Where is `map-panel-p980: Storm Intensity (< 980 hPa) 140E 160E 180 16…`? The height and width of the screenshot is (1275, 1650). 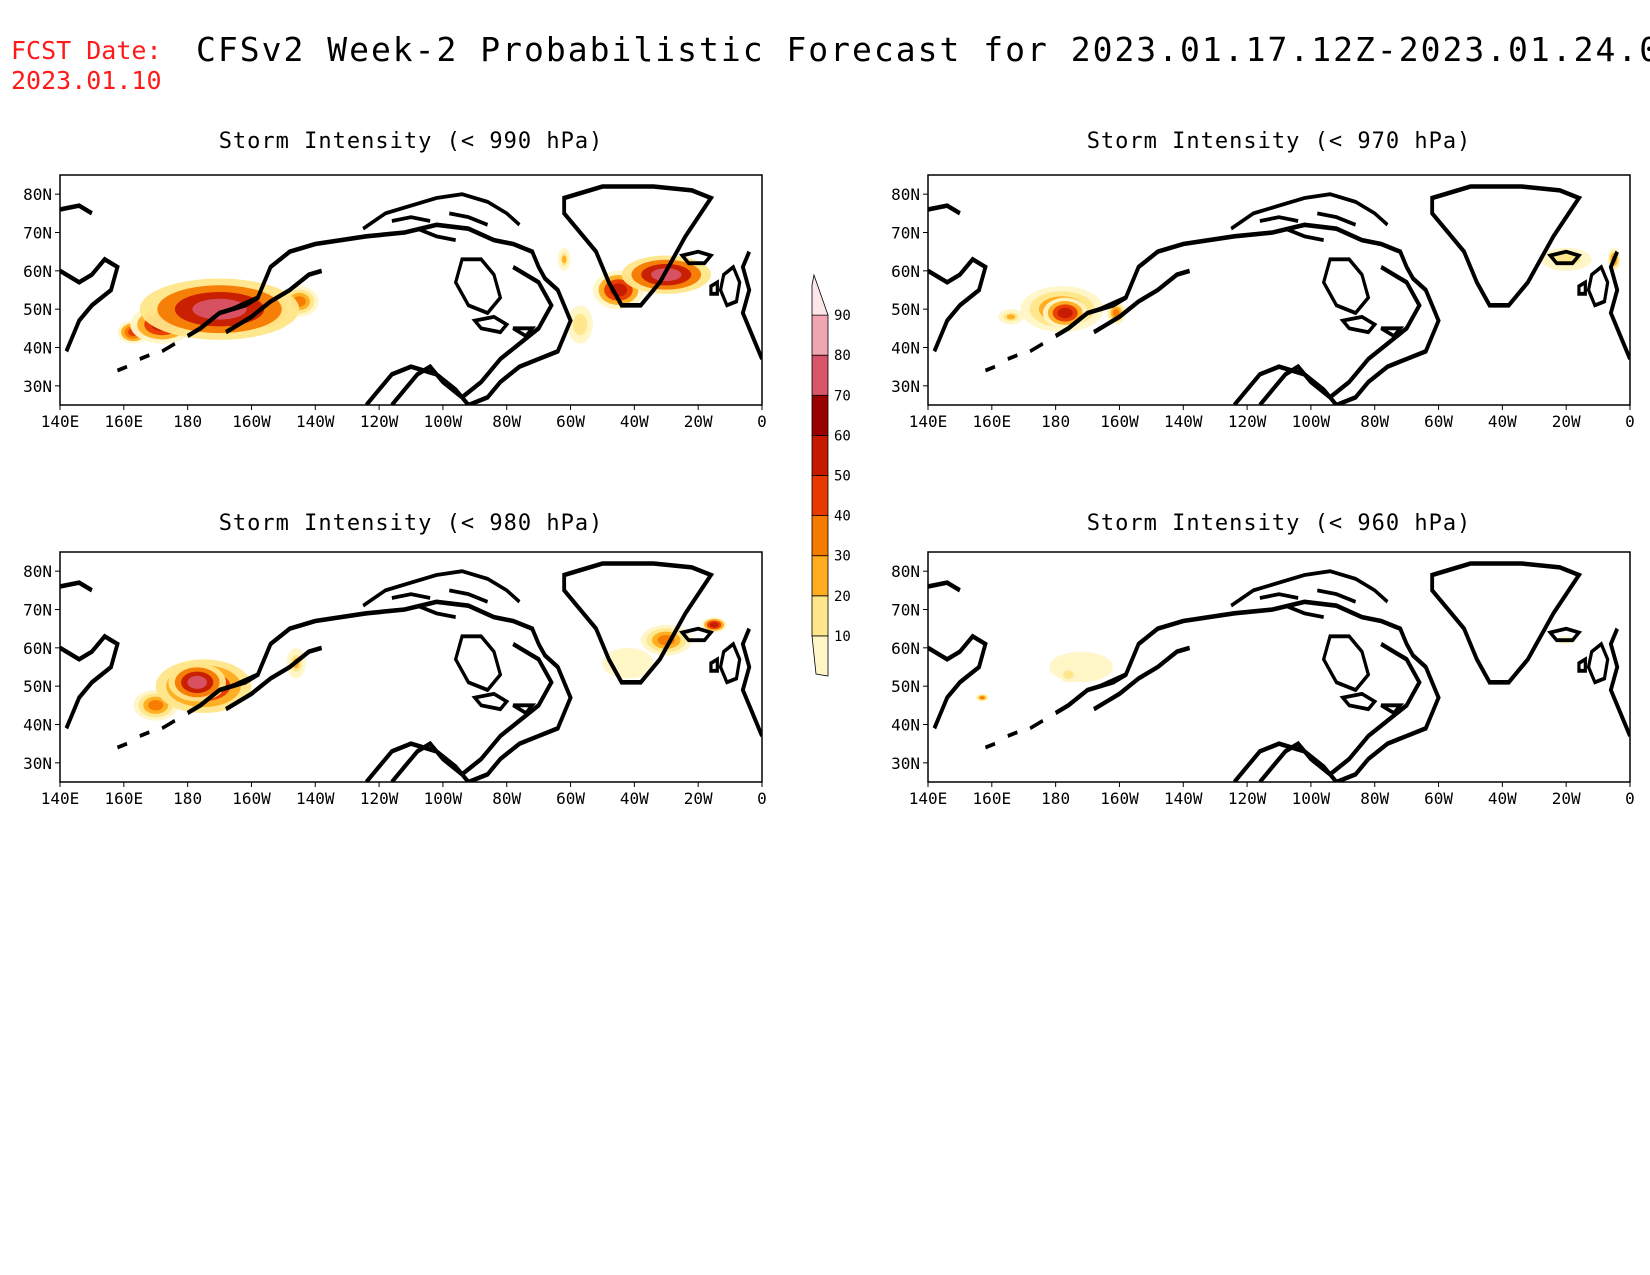
map-panel-p980: Storm Intensity (< 980 hPa) 140E 160E 180 16… is located at coordinates (395, 659).